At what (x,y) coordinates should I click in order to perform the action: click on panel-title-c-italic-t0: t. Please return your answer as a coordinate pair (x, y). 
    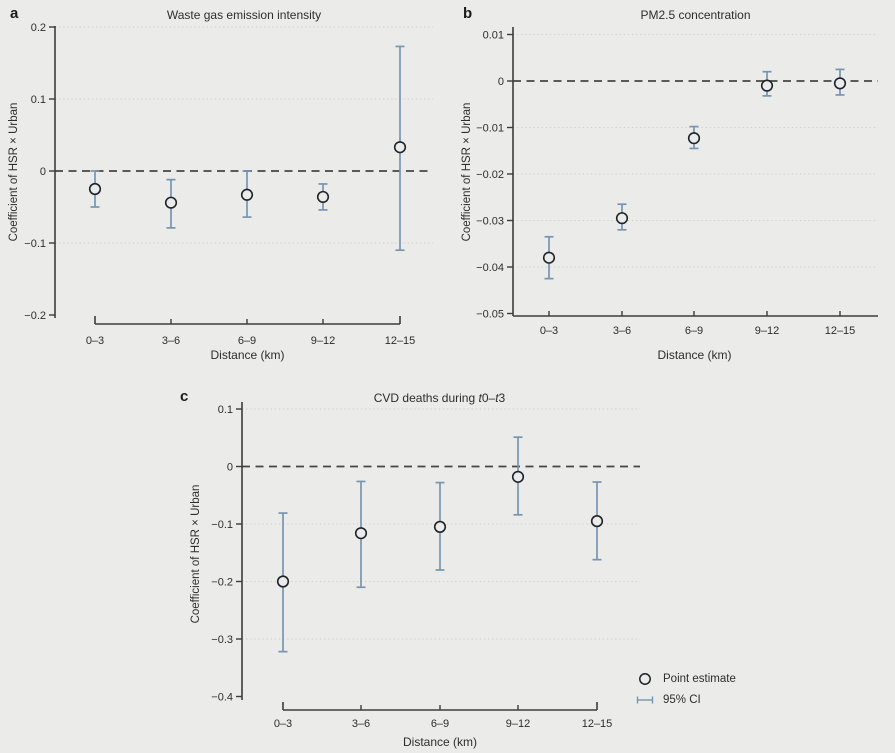
    Looking at the image, I should click on (480, 398).